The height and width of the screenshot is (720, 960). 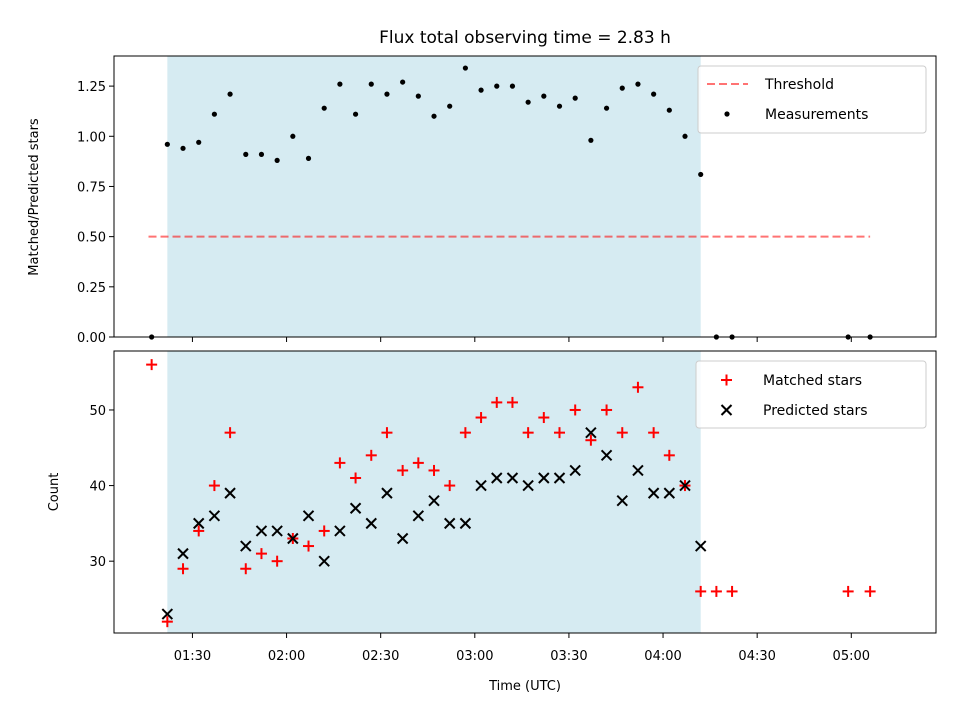 What do you see at coordinates (851, 656) in the screenshot?
I see `bottom-xtick-label: 05:00` at bounding box center [851, 656].